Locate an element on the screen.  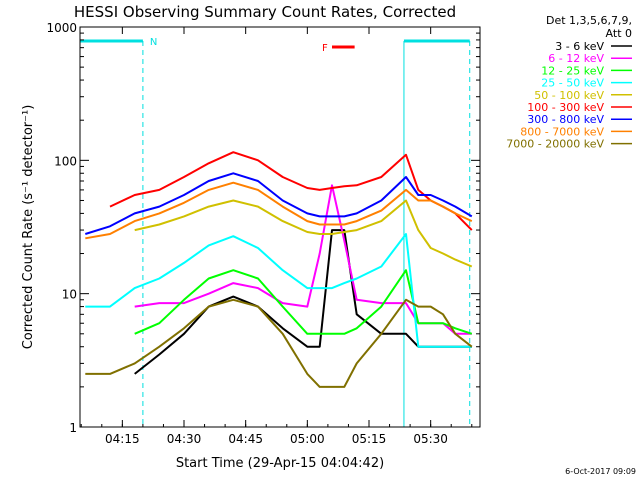
legend-header-line-2: Att 0 is located at coordinates (619, 33).